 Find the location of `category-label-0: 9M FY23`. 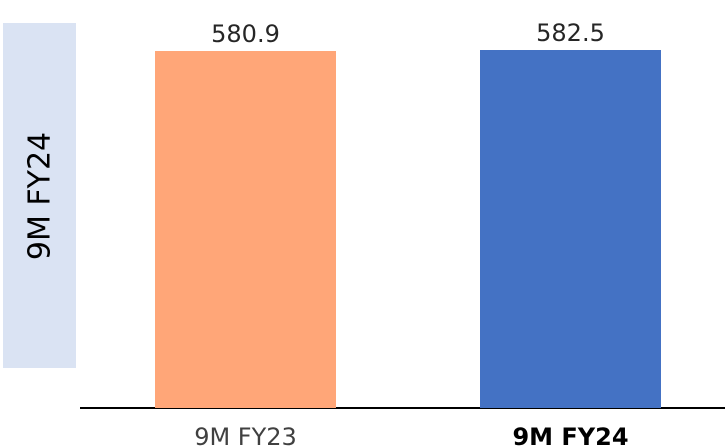

category-label-0: 9M FY23 is located at coordinates (245, 435).